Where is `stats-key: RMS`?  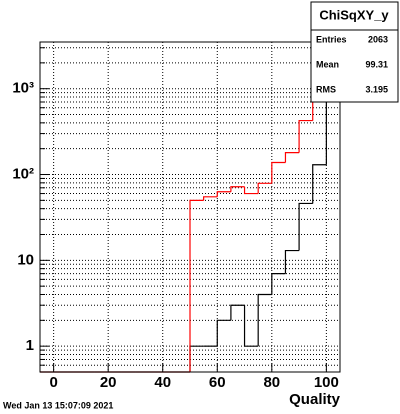
stats-key: RMS is located at coordinates (326, 89).